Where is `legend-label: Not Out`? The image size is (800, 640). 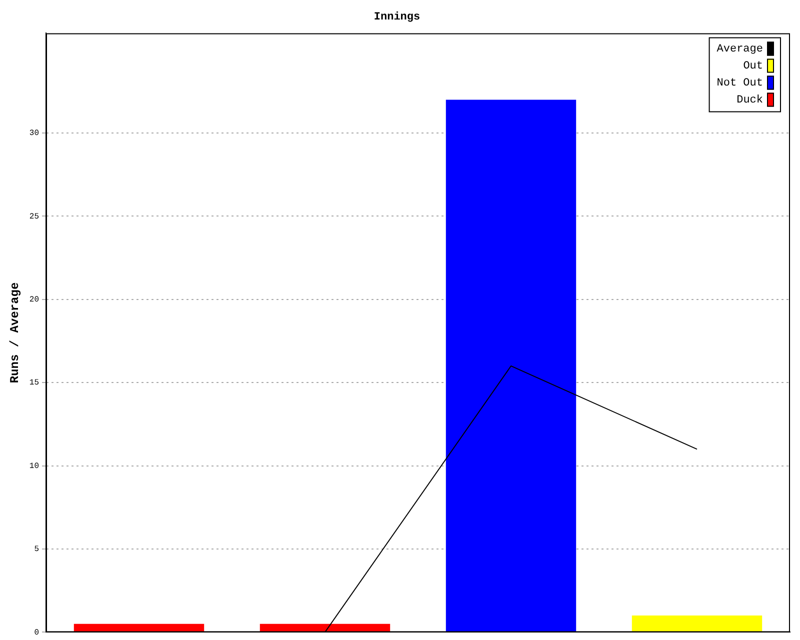
legend-label: Not Out is located at coordinates (739, 84).